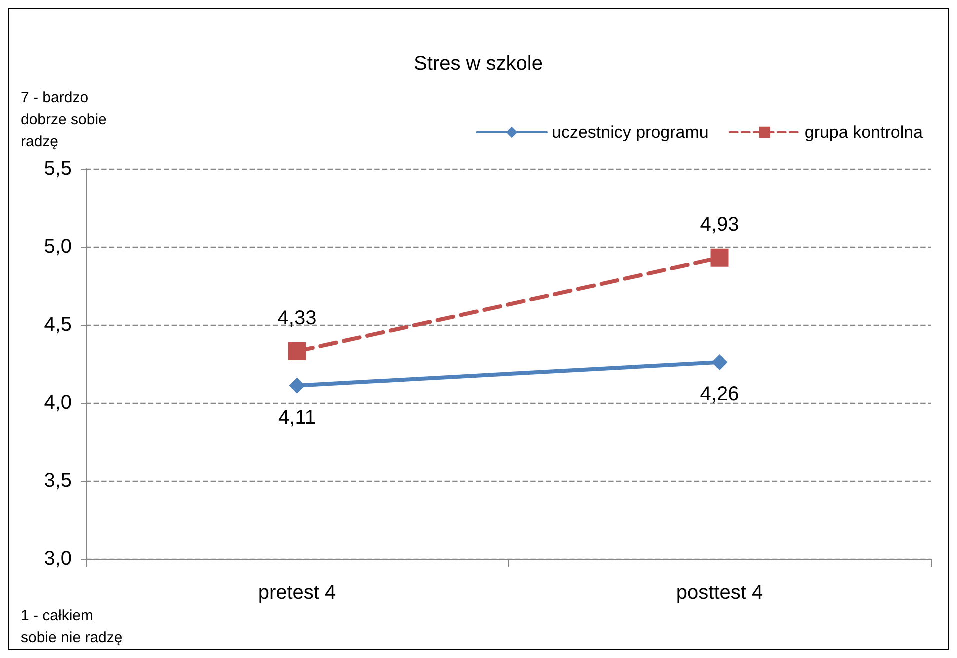  What do you see at coordinates (58, 325) in the screenshot?
I see `y-tick-label: 4,5` at bounding box center [58, 325].